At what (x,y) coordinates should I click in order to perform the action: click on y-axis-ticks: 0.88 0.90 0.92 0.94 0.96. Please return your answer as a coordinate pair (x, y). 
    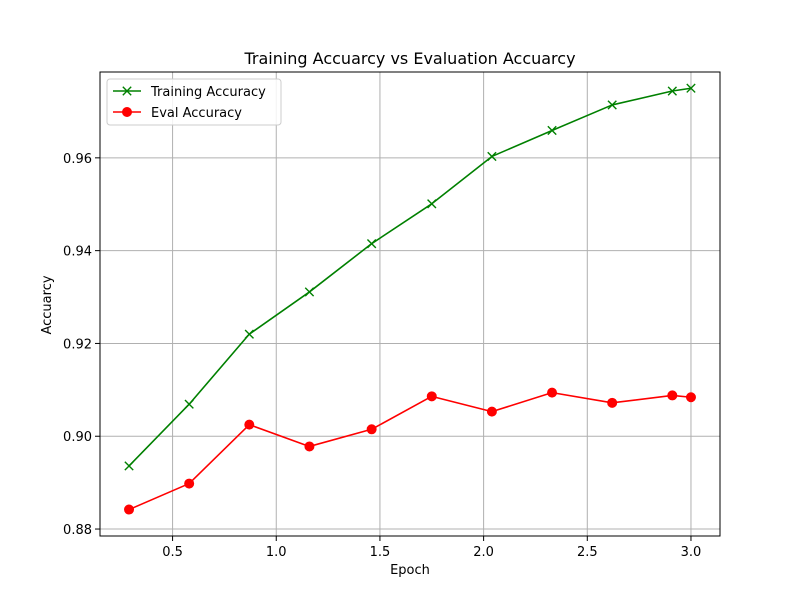
    Looking at the image, I should click on (81, 345).